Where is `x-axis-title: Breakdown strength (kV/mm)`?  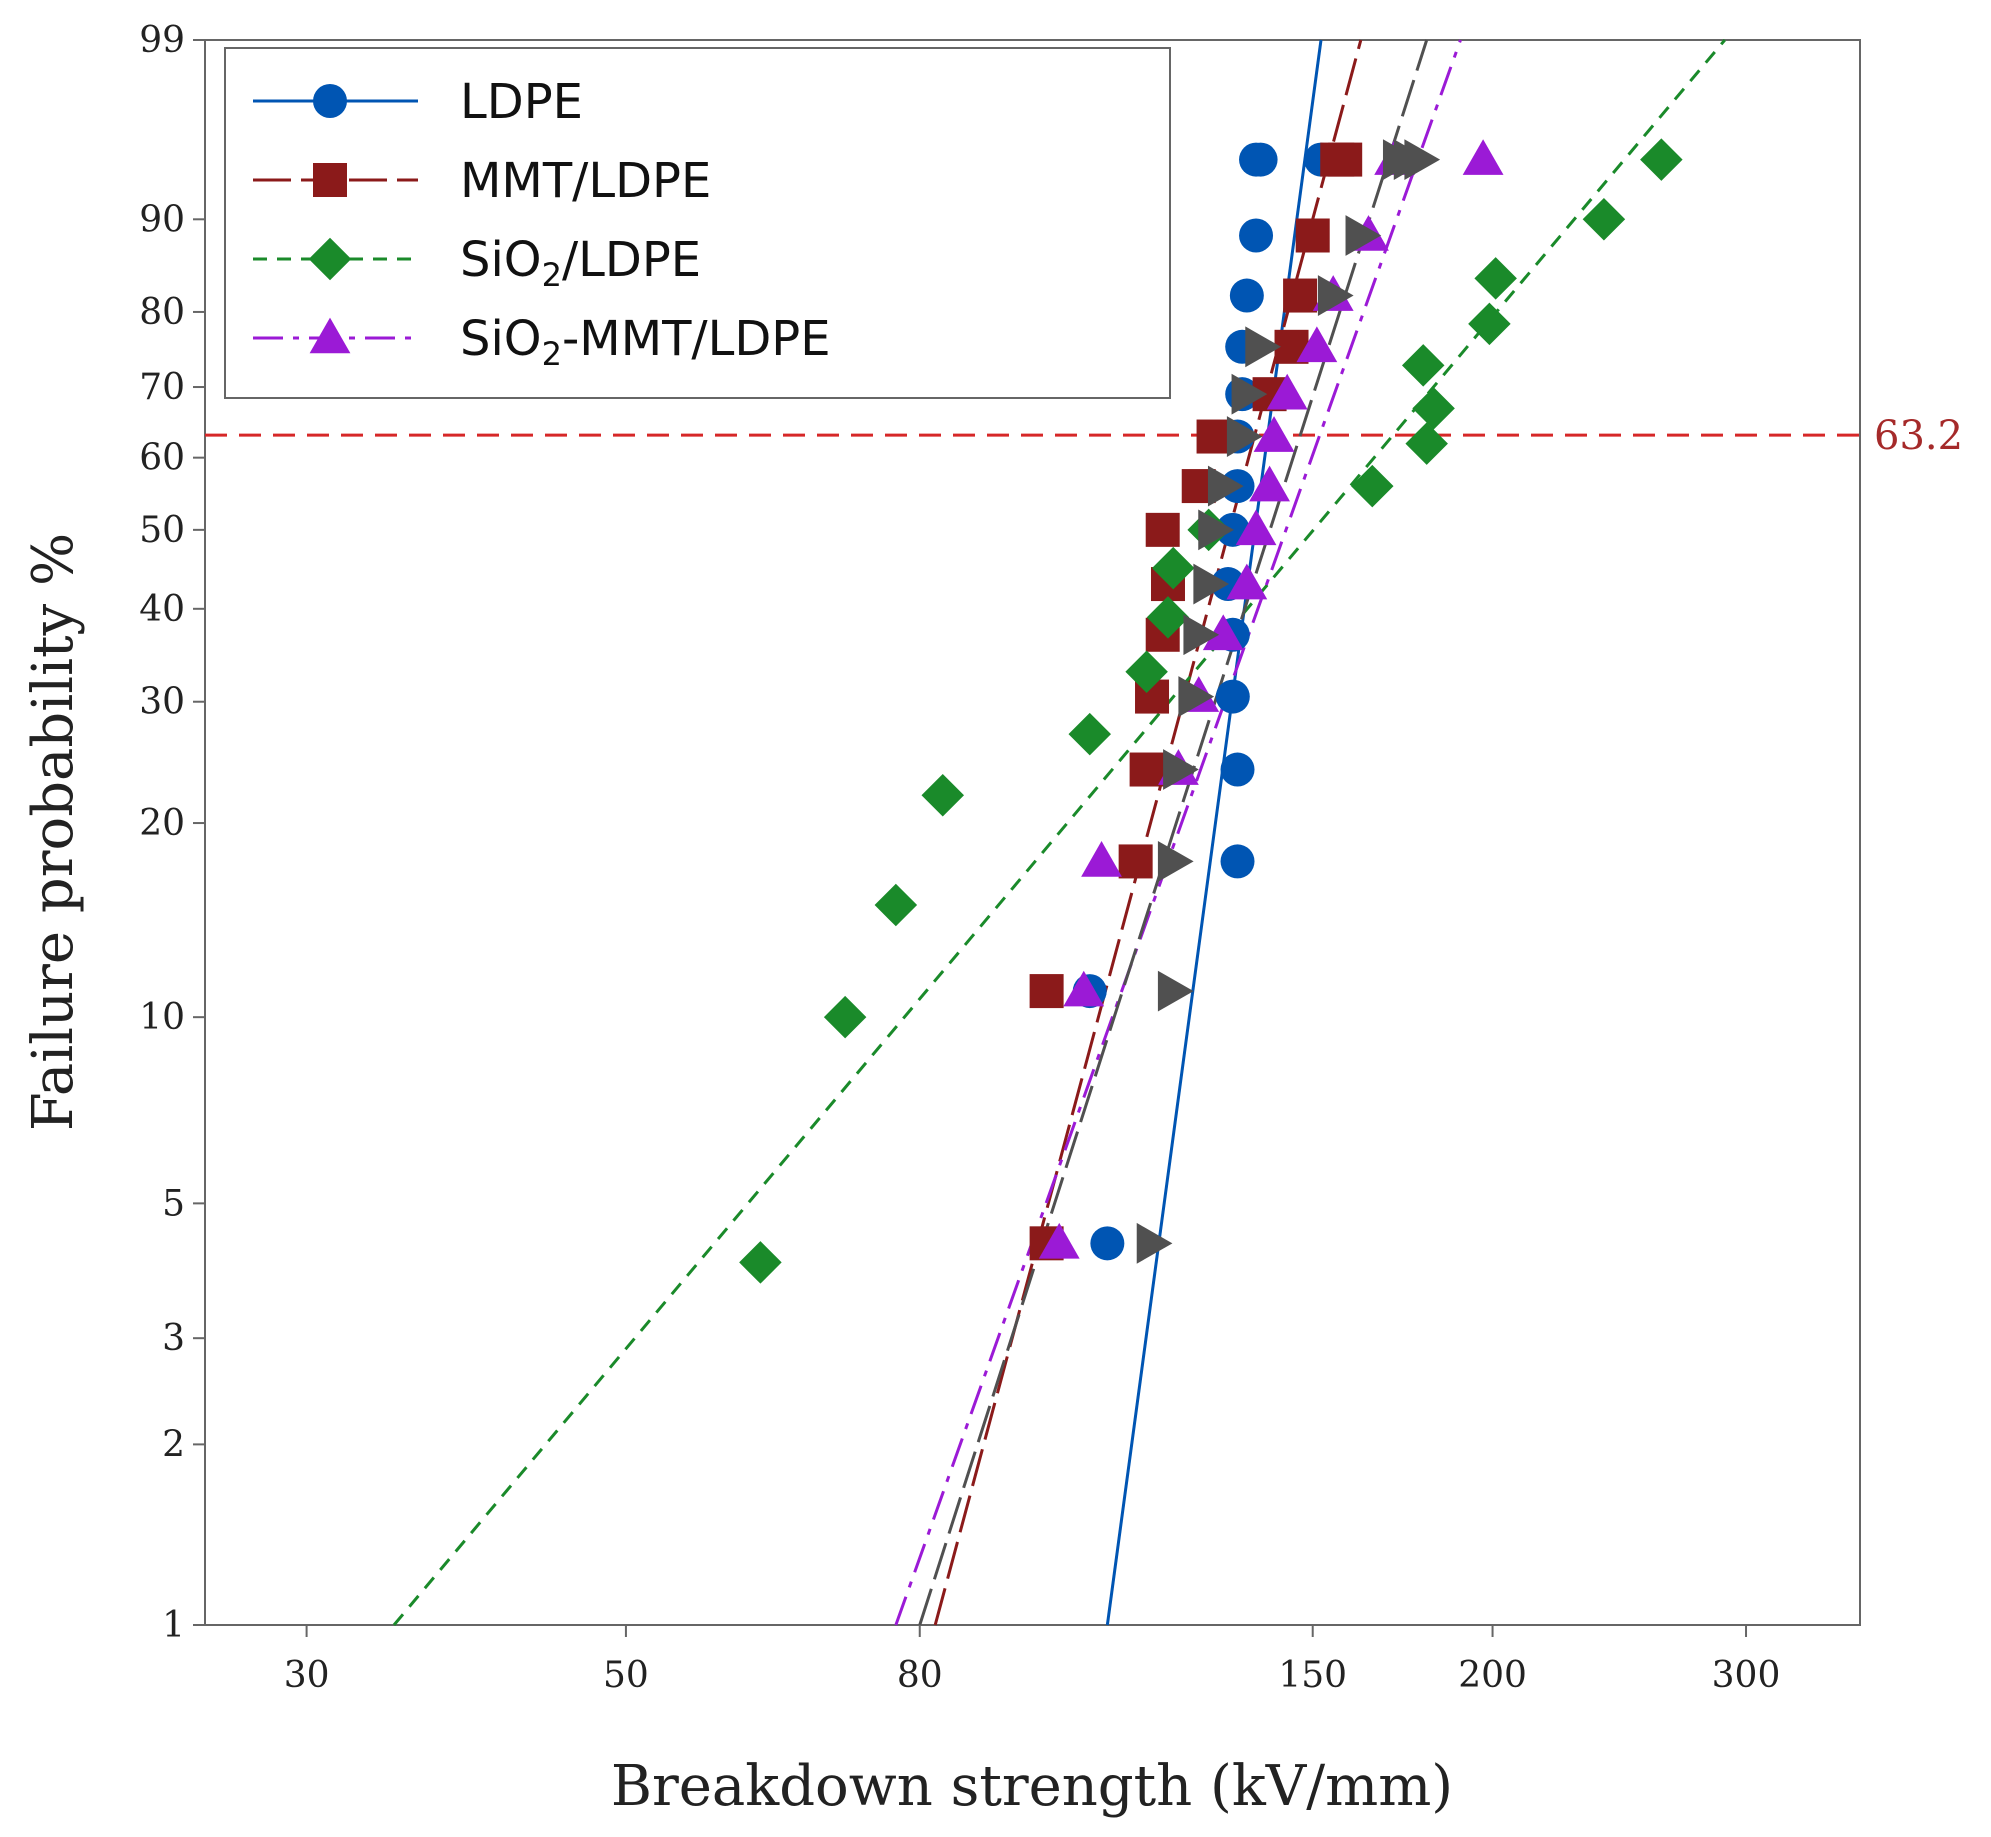
x-axis-title: Breakdown strength (kV/mm) is located at coordinates (1032, 1786).